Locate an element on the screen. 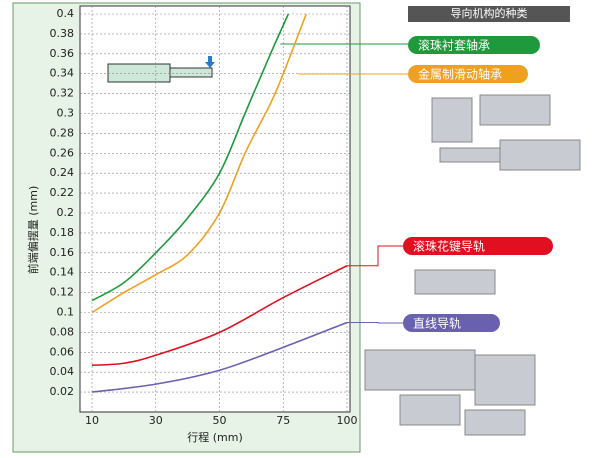 The width and height of the screenshot is (598, 458). x-tick-label: 50 is located at coordinates (220, 420).